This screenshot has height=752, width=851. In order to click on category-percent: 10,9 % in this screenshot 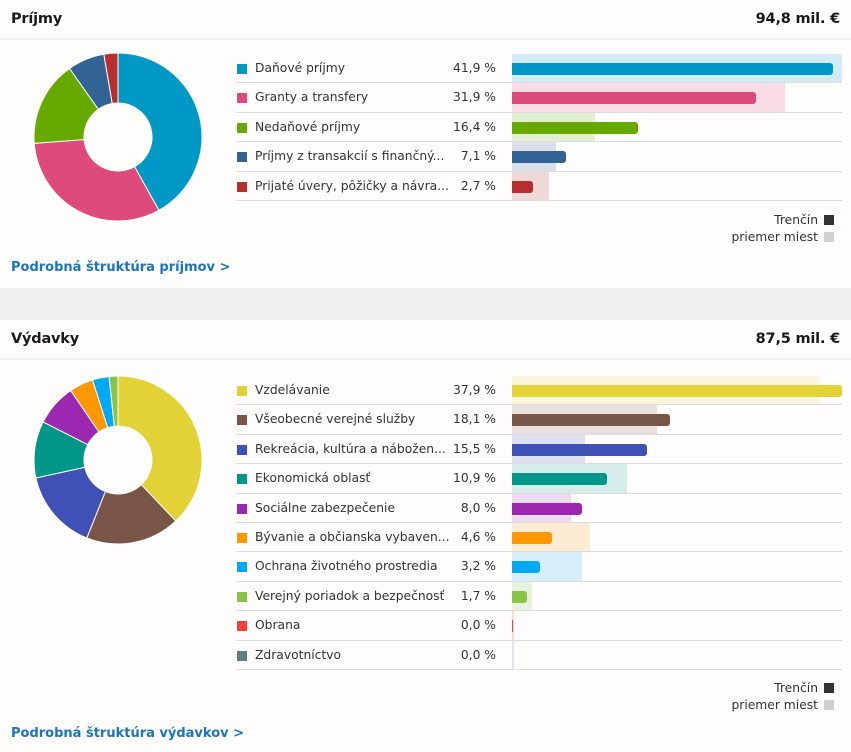, I will do `click(474, 478)`.